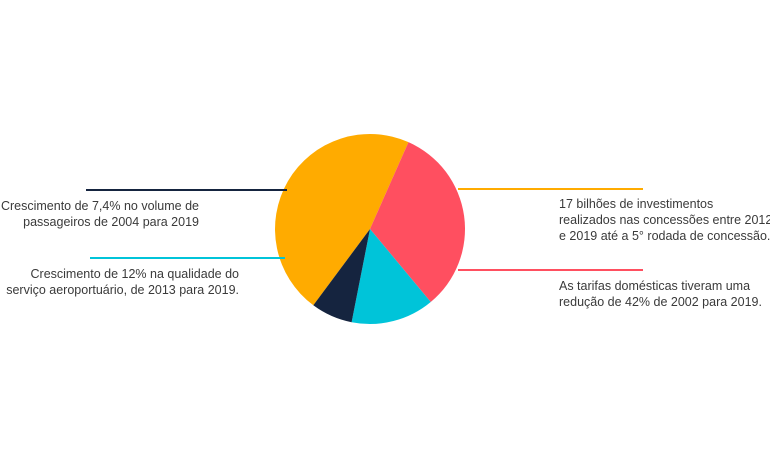 This screenshot has width=770, height=460. What do you see at coordinates (664, 236) in the screenshot?
I see `annotation-text: e 2019 até a 5° rodada de concessão.` at bounding box center [664, 236].